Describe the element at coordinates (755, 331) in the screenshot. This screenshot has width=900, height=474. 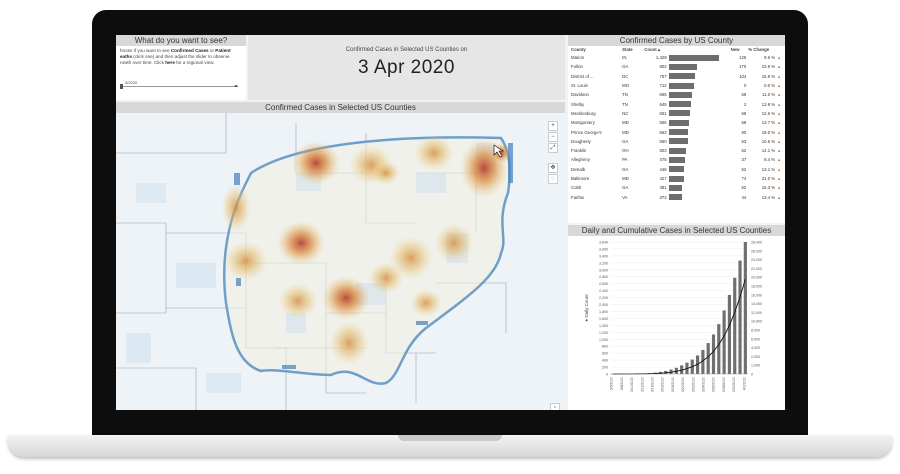
I see `y-right-tick-label: 8,000` at that location.